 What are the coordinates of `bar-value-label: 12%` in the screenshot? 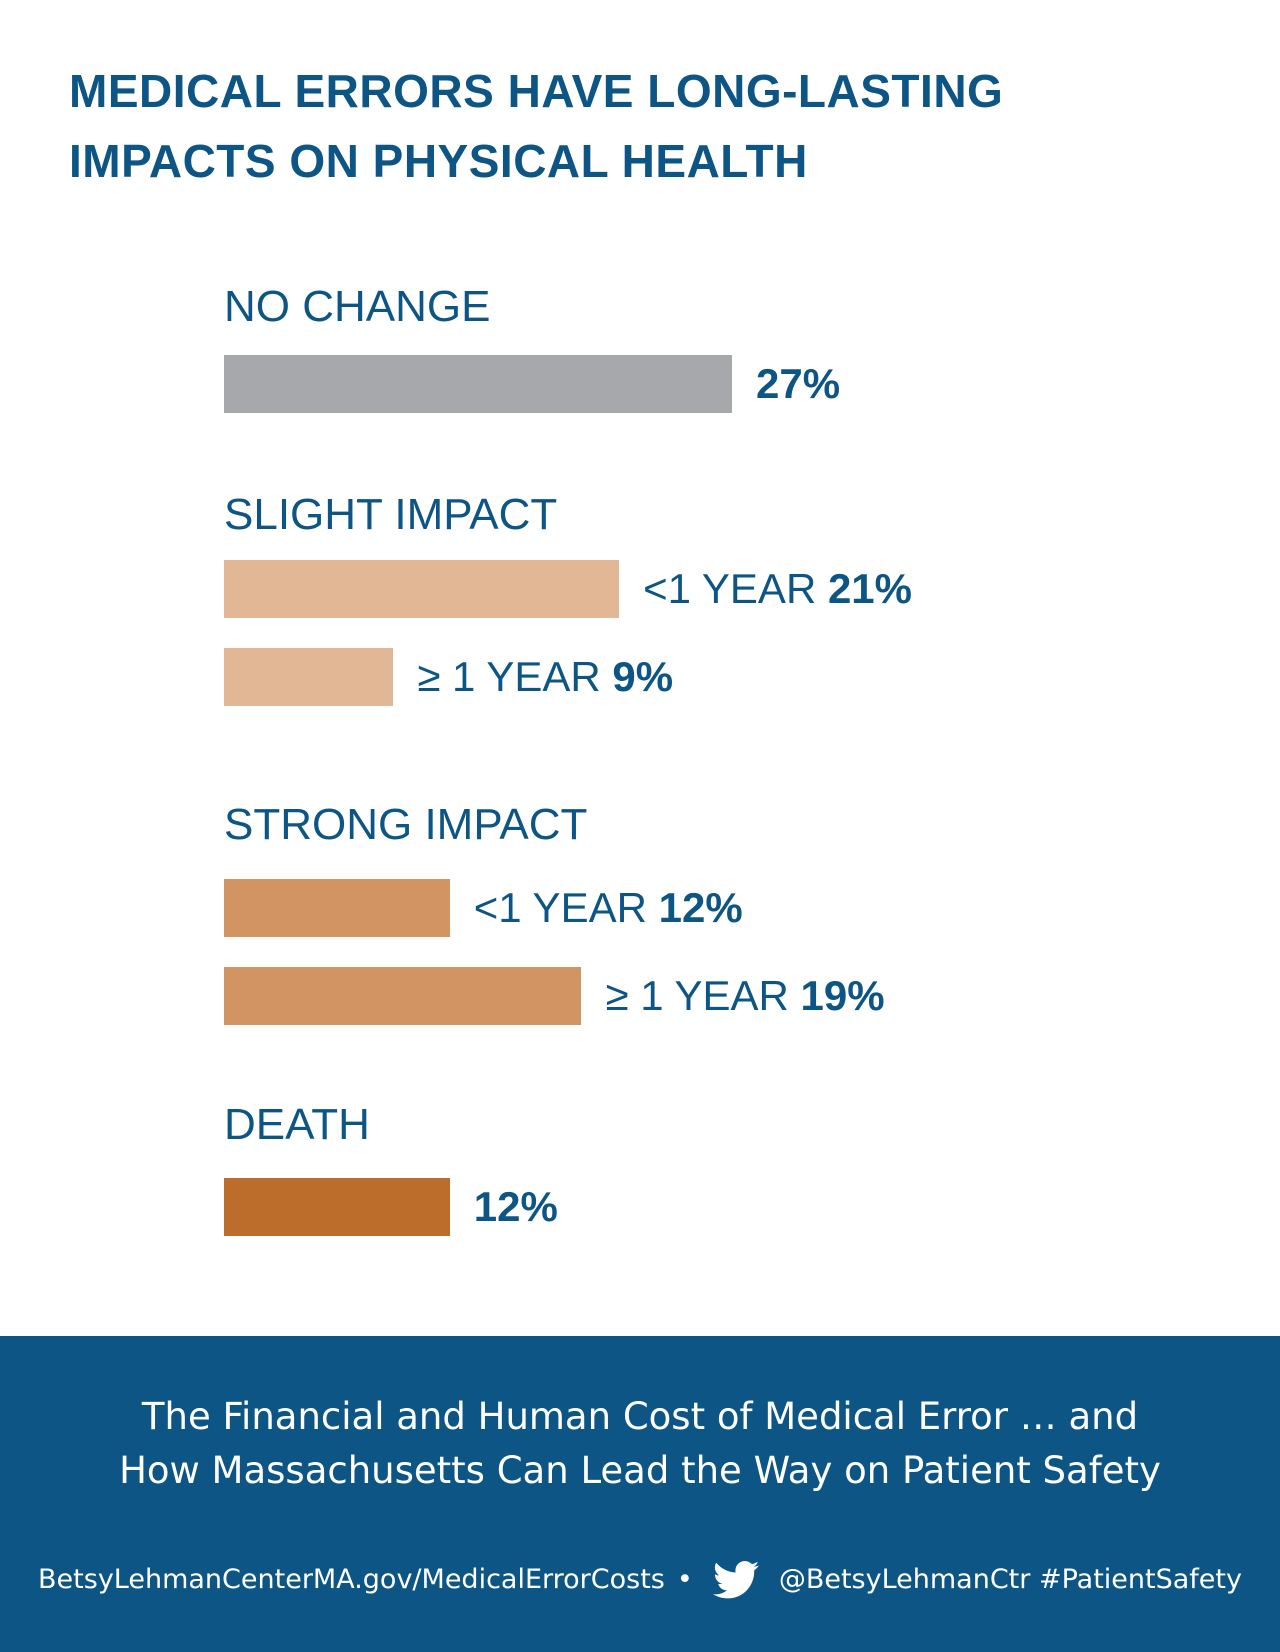 It's located at (516, 1207).